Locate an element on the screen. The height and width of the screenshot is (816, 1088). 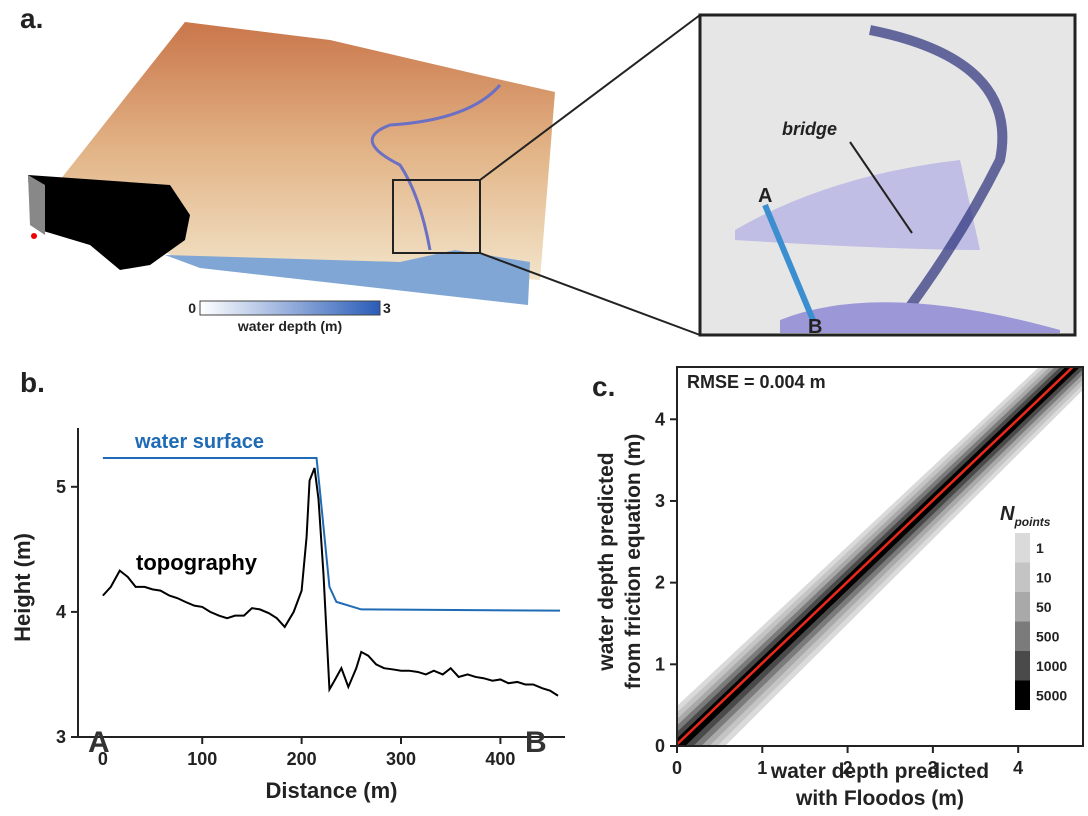
x-axis-label: with Floodos (m) is located at coordinates (879, 798).